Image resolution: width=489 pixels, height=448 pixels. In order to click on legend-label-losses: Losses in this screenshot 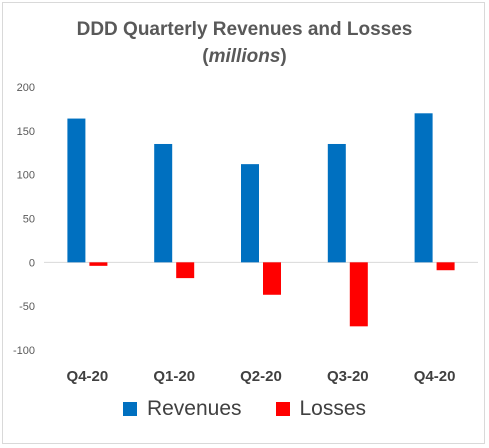, I will do `click(333, 408)`.